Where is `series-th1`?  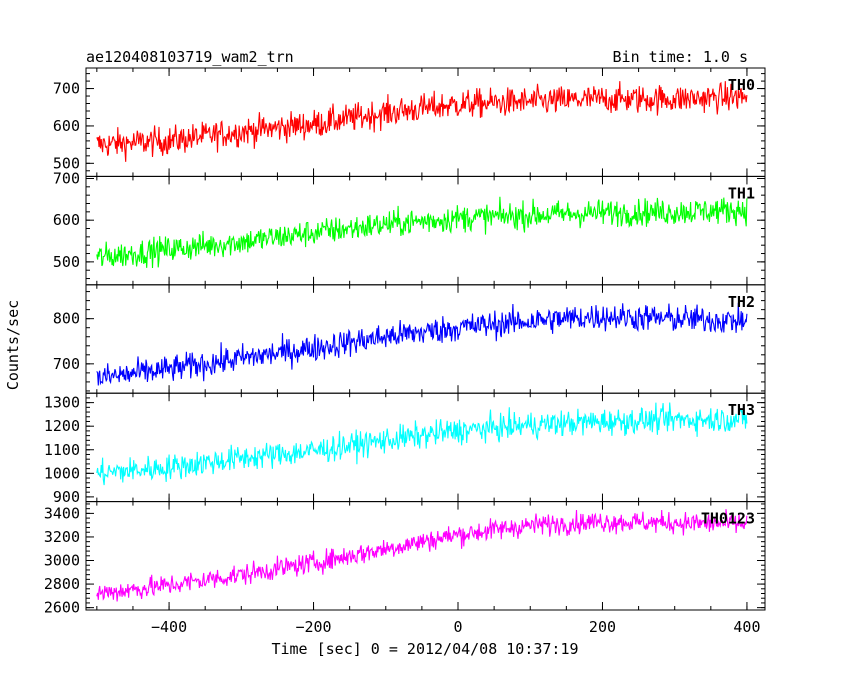 series-th1 is located at coordinates (422, 232).